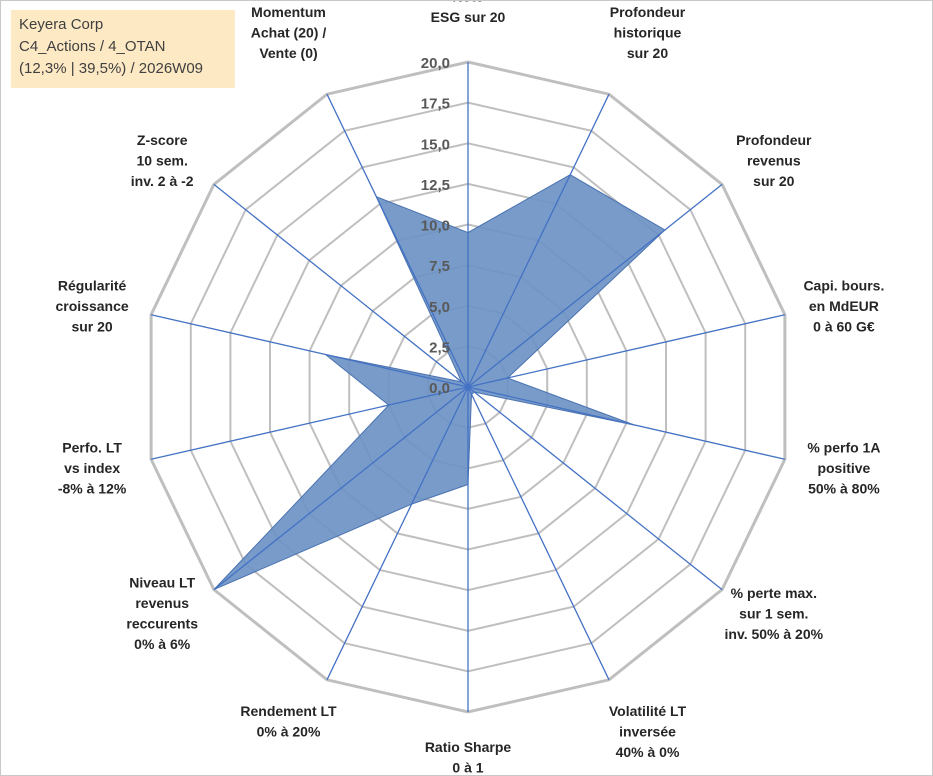  Describe the element at coordinates (843, 467) in the screenshot. I see `axis-label-4: % perfo 1A positive 50% à 80%` at that location.